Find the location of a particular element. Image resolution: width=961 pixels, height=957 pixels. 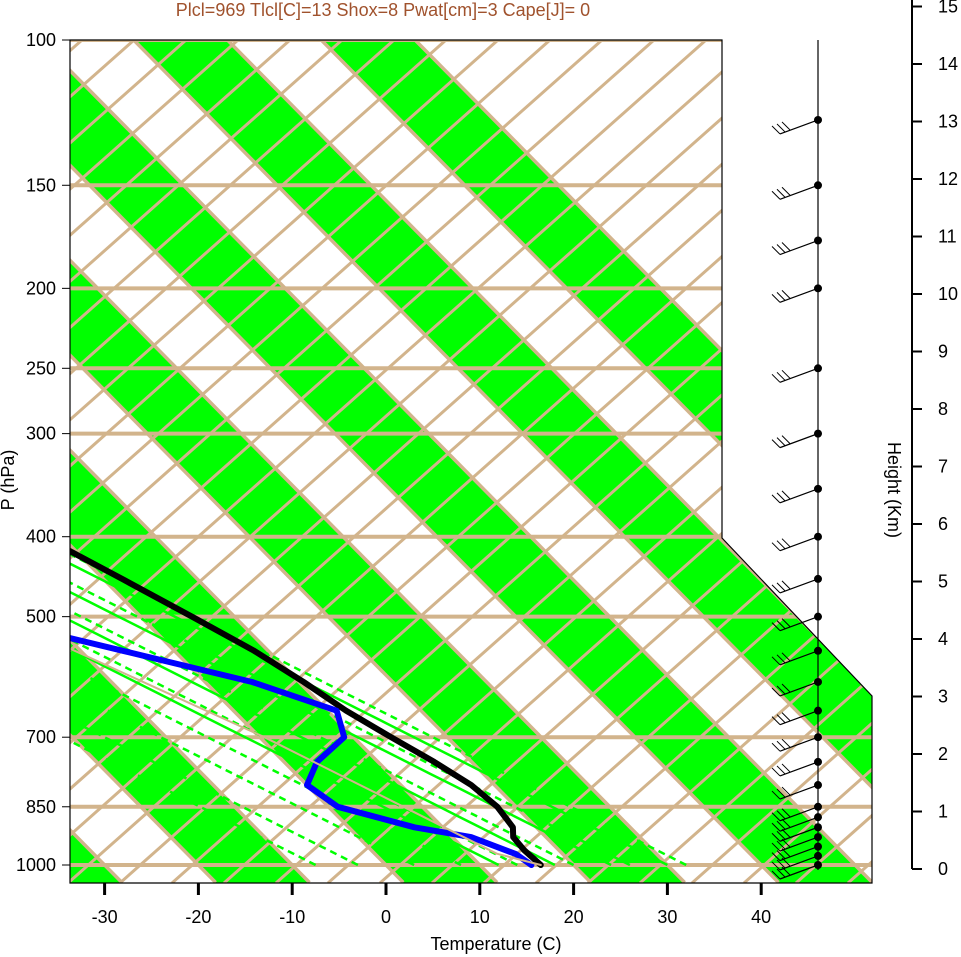

wind-barbs is located at coordinates (796, 460).